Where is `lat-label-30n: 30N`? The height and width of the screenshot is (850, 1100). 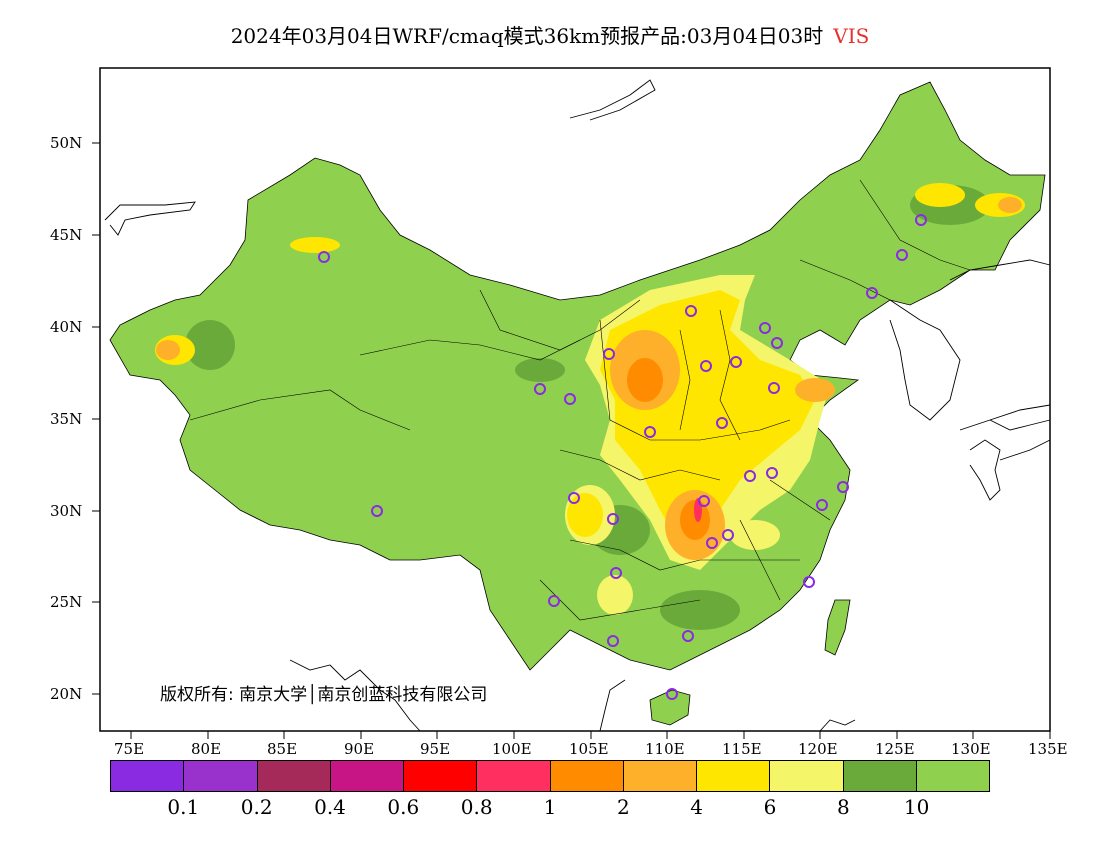
lat-label-30n: 30N is located at coordinates (66, 511).